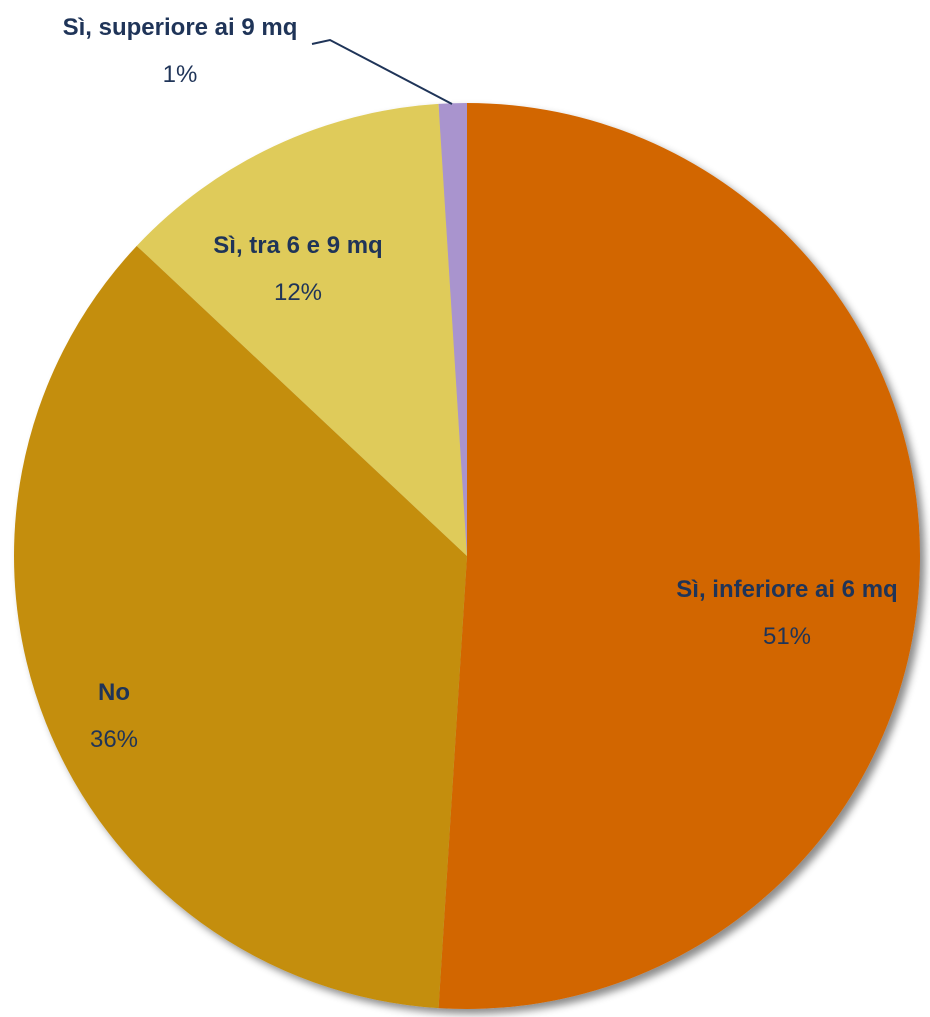  Describe the element at coordinates (382, 71) in the screenshot. I see `leader-line` at that location.